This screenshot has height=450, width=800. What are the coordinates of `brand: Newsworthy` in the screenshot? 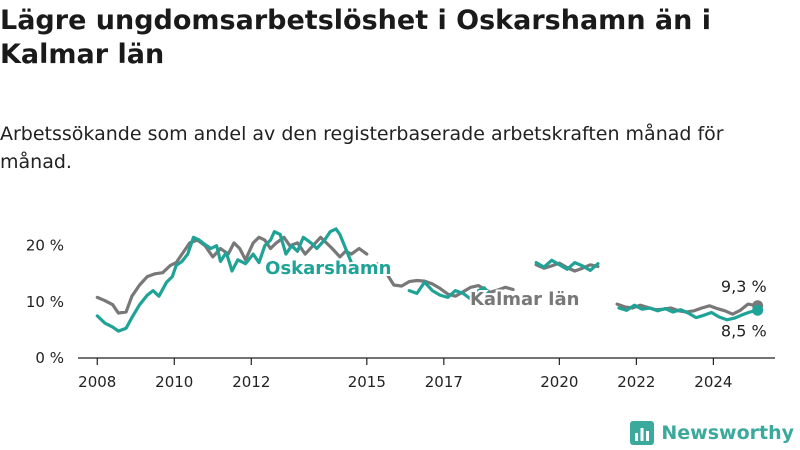 It's located at (711, 433).